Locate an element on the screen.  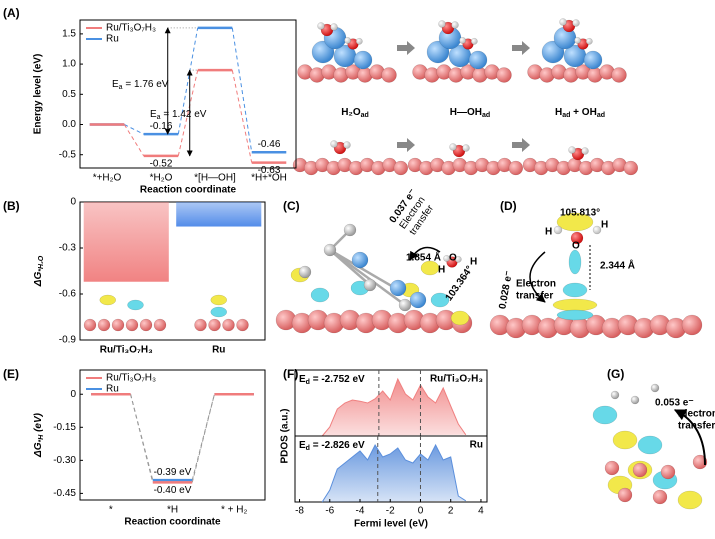
x-tick-label: -4 is located at coordinates (360, 511).